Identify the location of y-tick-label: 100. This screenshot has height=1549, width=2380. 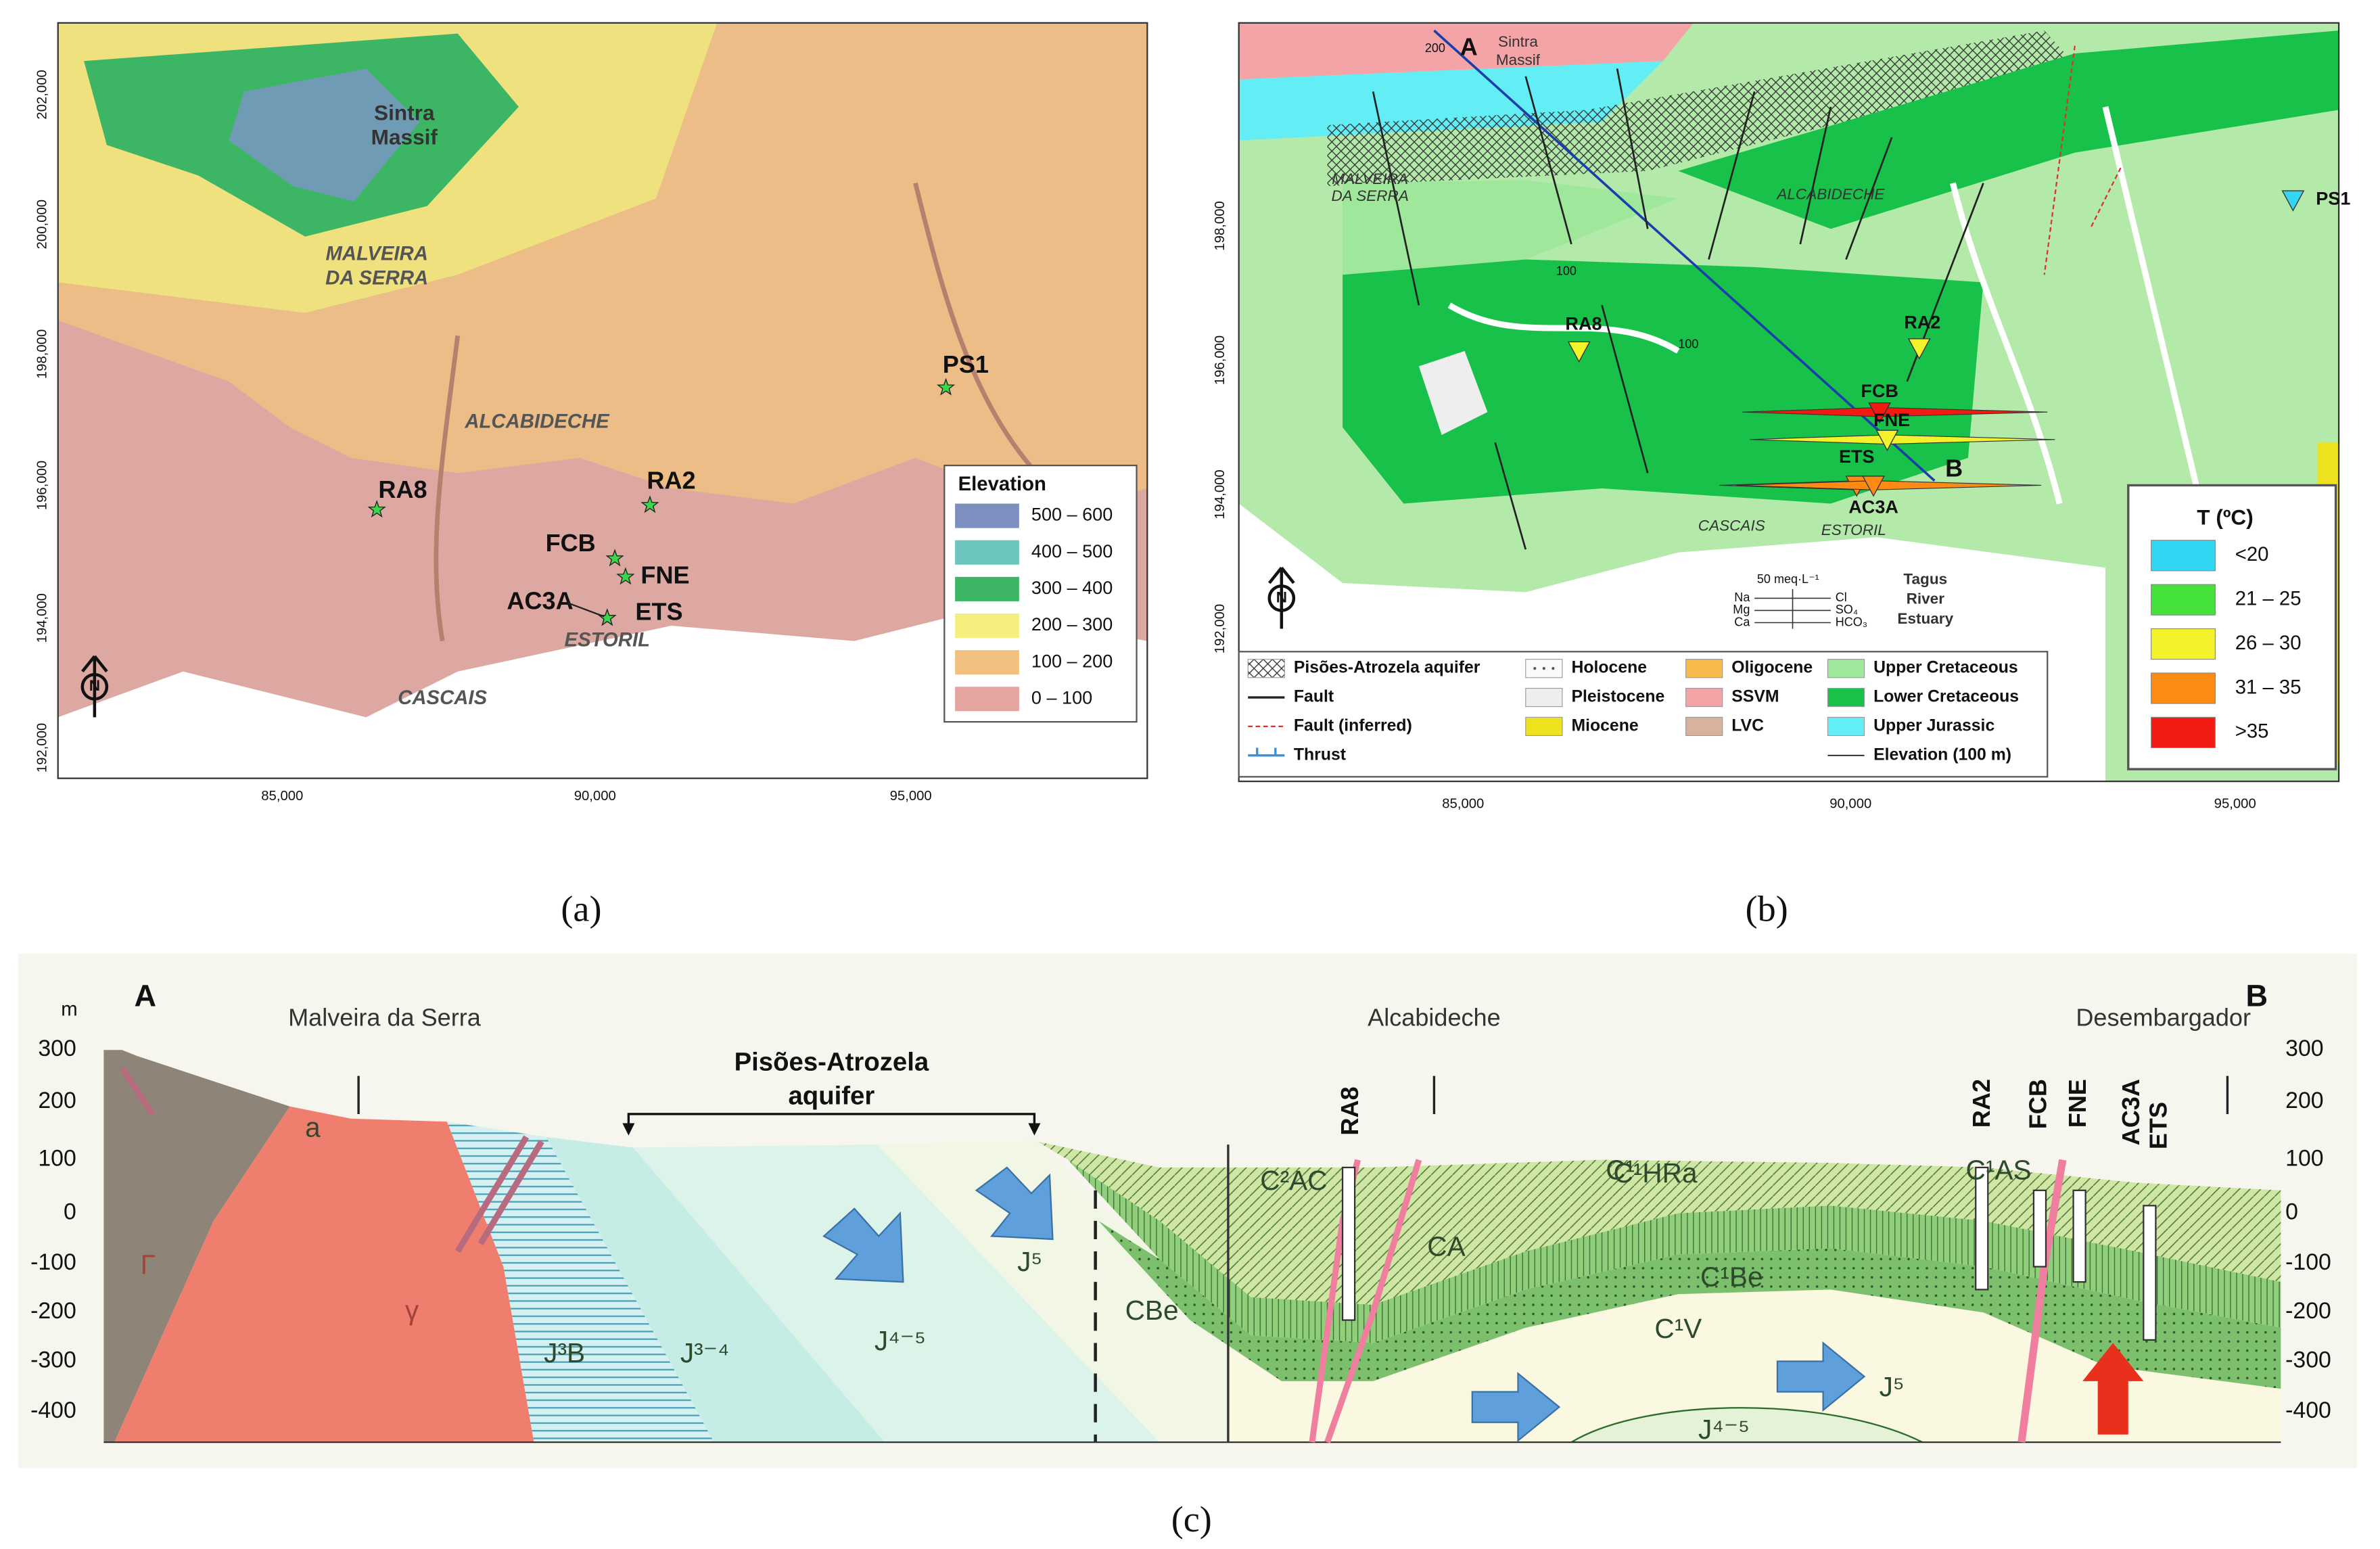
(57, 1159).